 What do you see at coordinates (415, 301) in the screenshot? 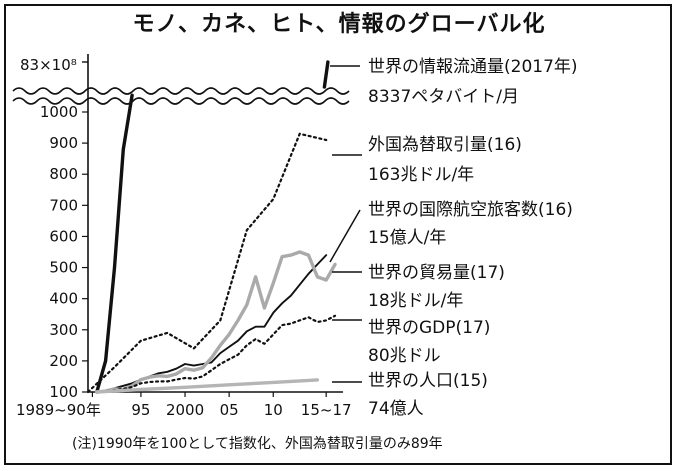
I see `series-value-label: 18兆ドル/年` at bounding box center [415, 301].